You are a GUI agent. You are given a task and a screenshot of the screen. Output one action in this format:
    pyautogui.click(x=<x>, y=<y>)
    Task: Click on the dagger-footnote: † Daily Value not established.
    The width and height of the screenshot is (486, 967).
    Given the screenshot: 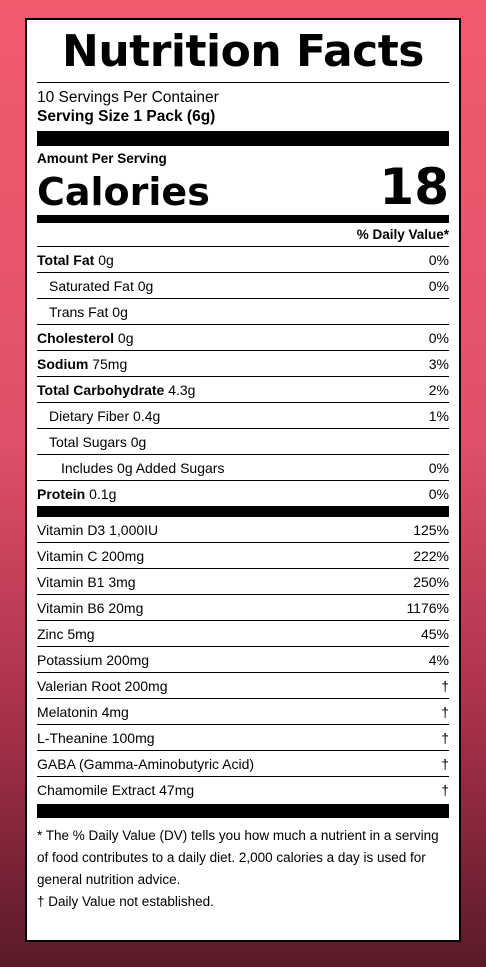 What is the action you would take?
    pyautogui.click(x=125, y=901)
    